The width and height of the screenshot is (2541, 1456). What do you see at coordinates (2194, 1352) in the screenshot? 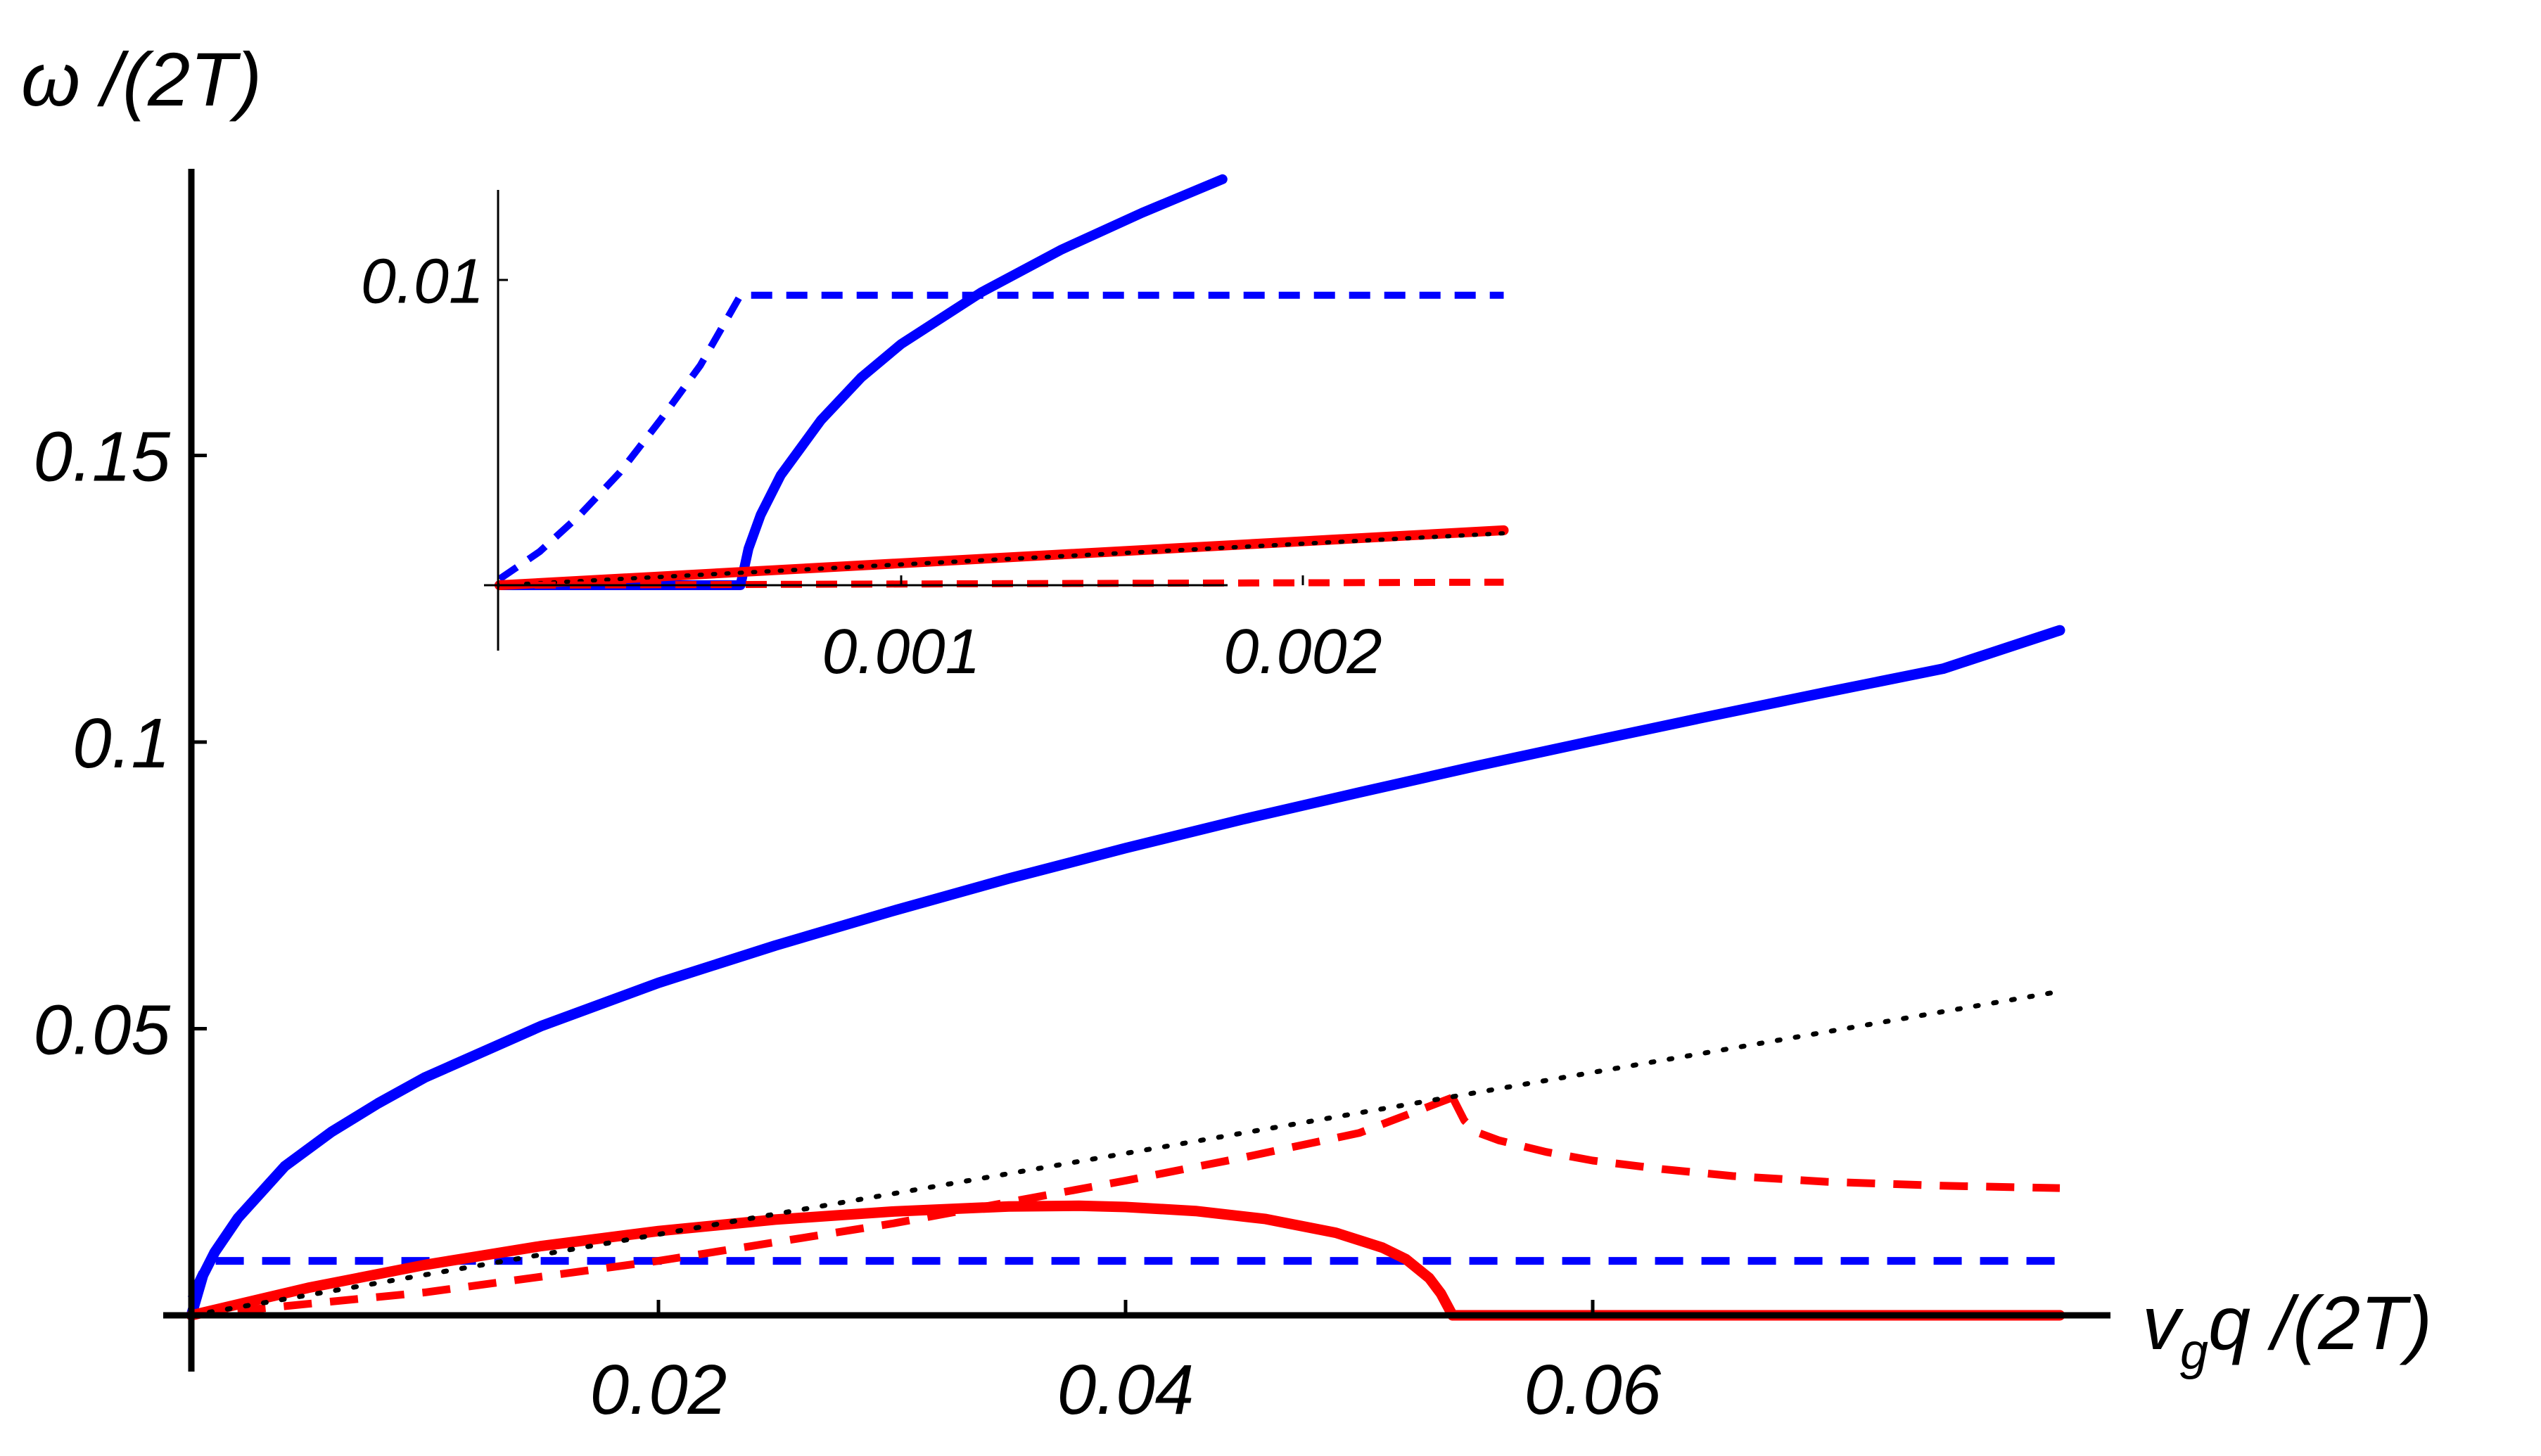
I see `x-axis-title-subscript: g` at bounding box center [2194, 1352].